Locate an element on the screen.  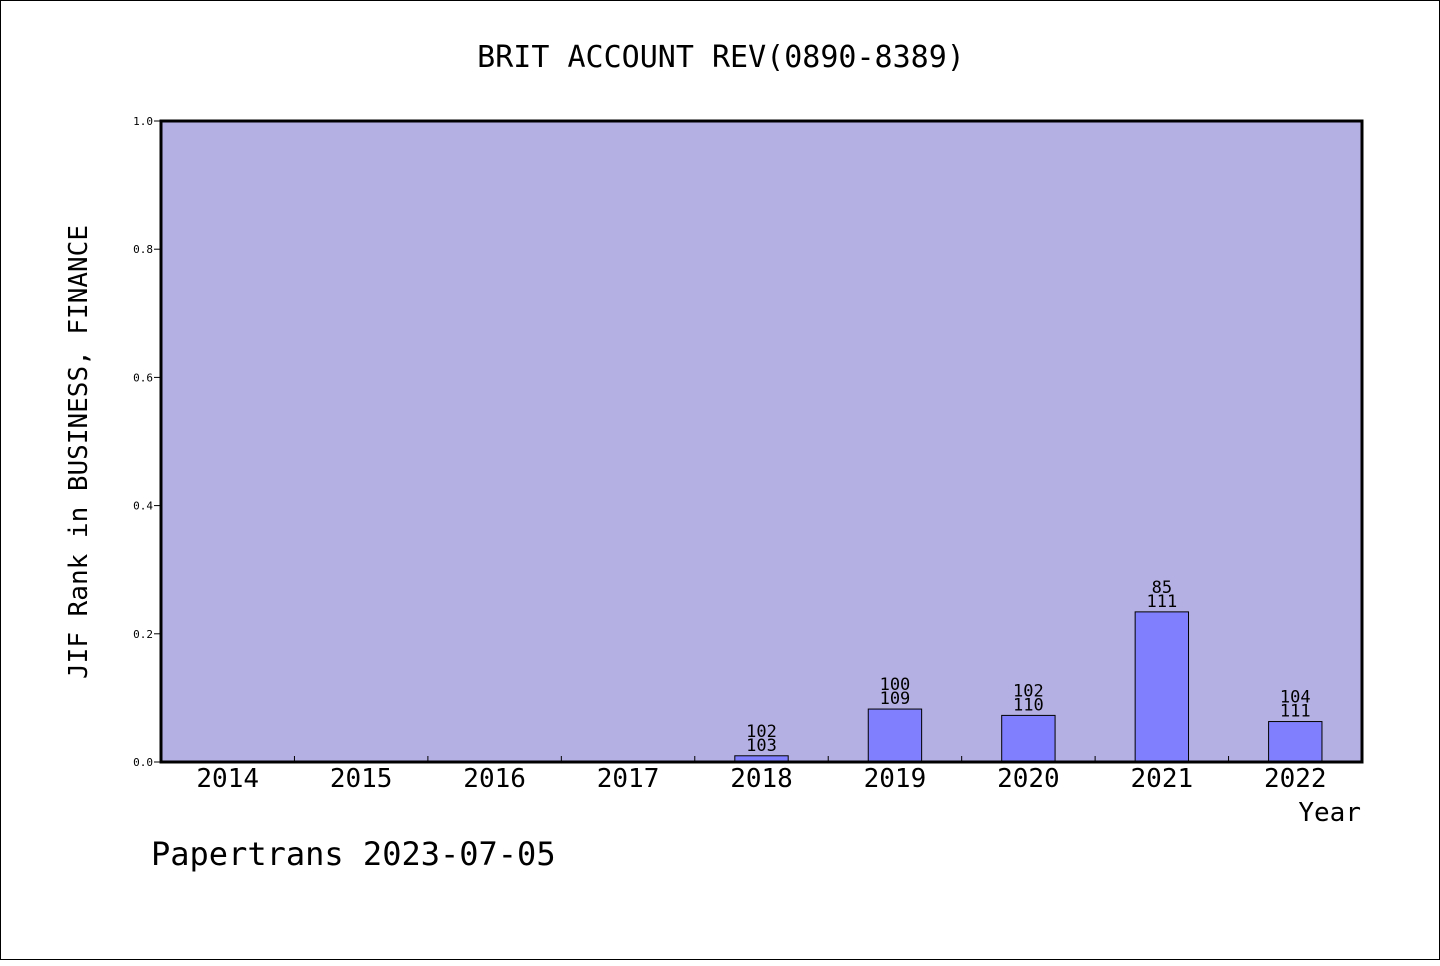
y-axis-ticks: 0.0 0.2 0.4 0.6 0.8 1.0 is located at coordinates (147, 442).